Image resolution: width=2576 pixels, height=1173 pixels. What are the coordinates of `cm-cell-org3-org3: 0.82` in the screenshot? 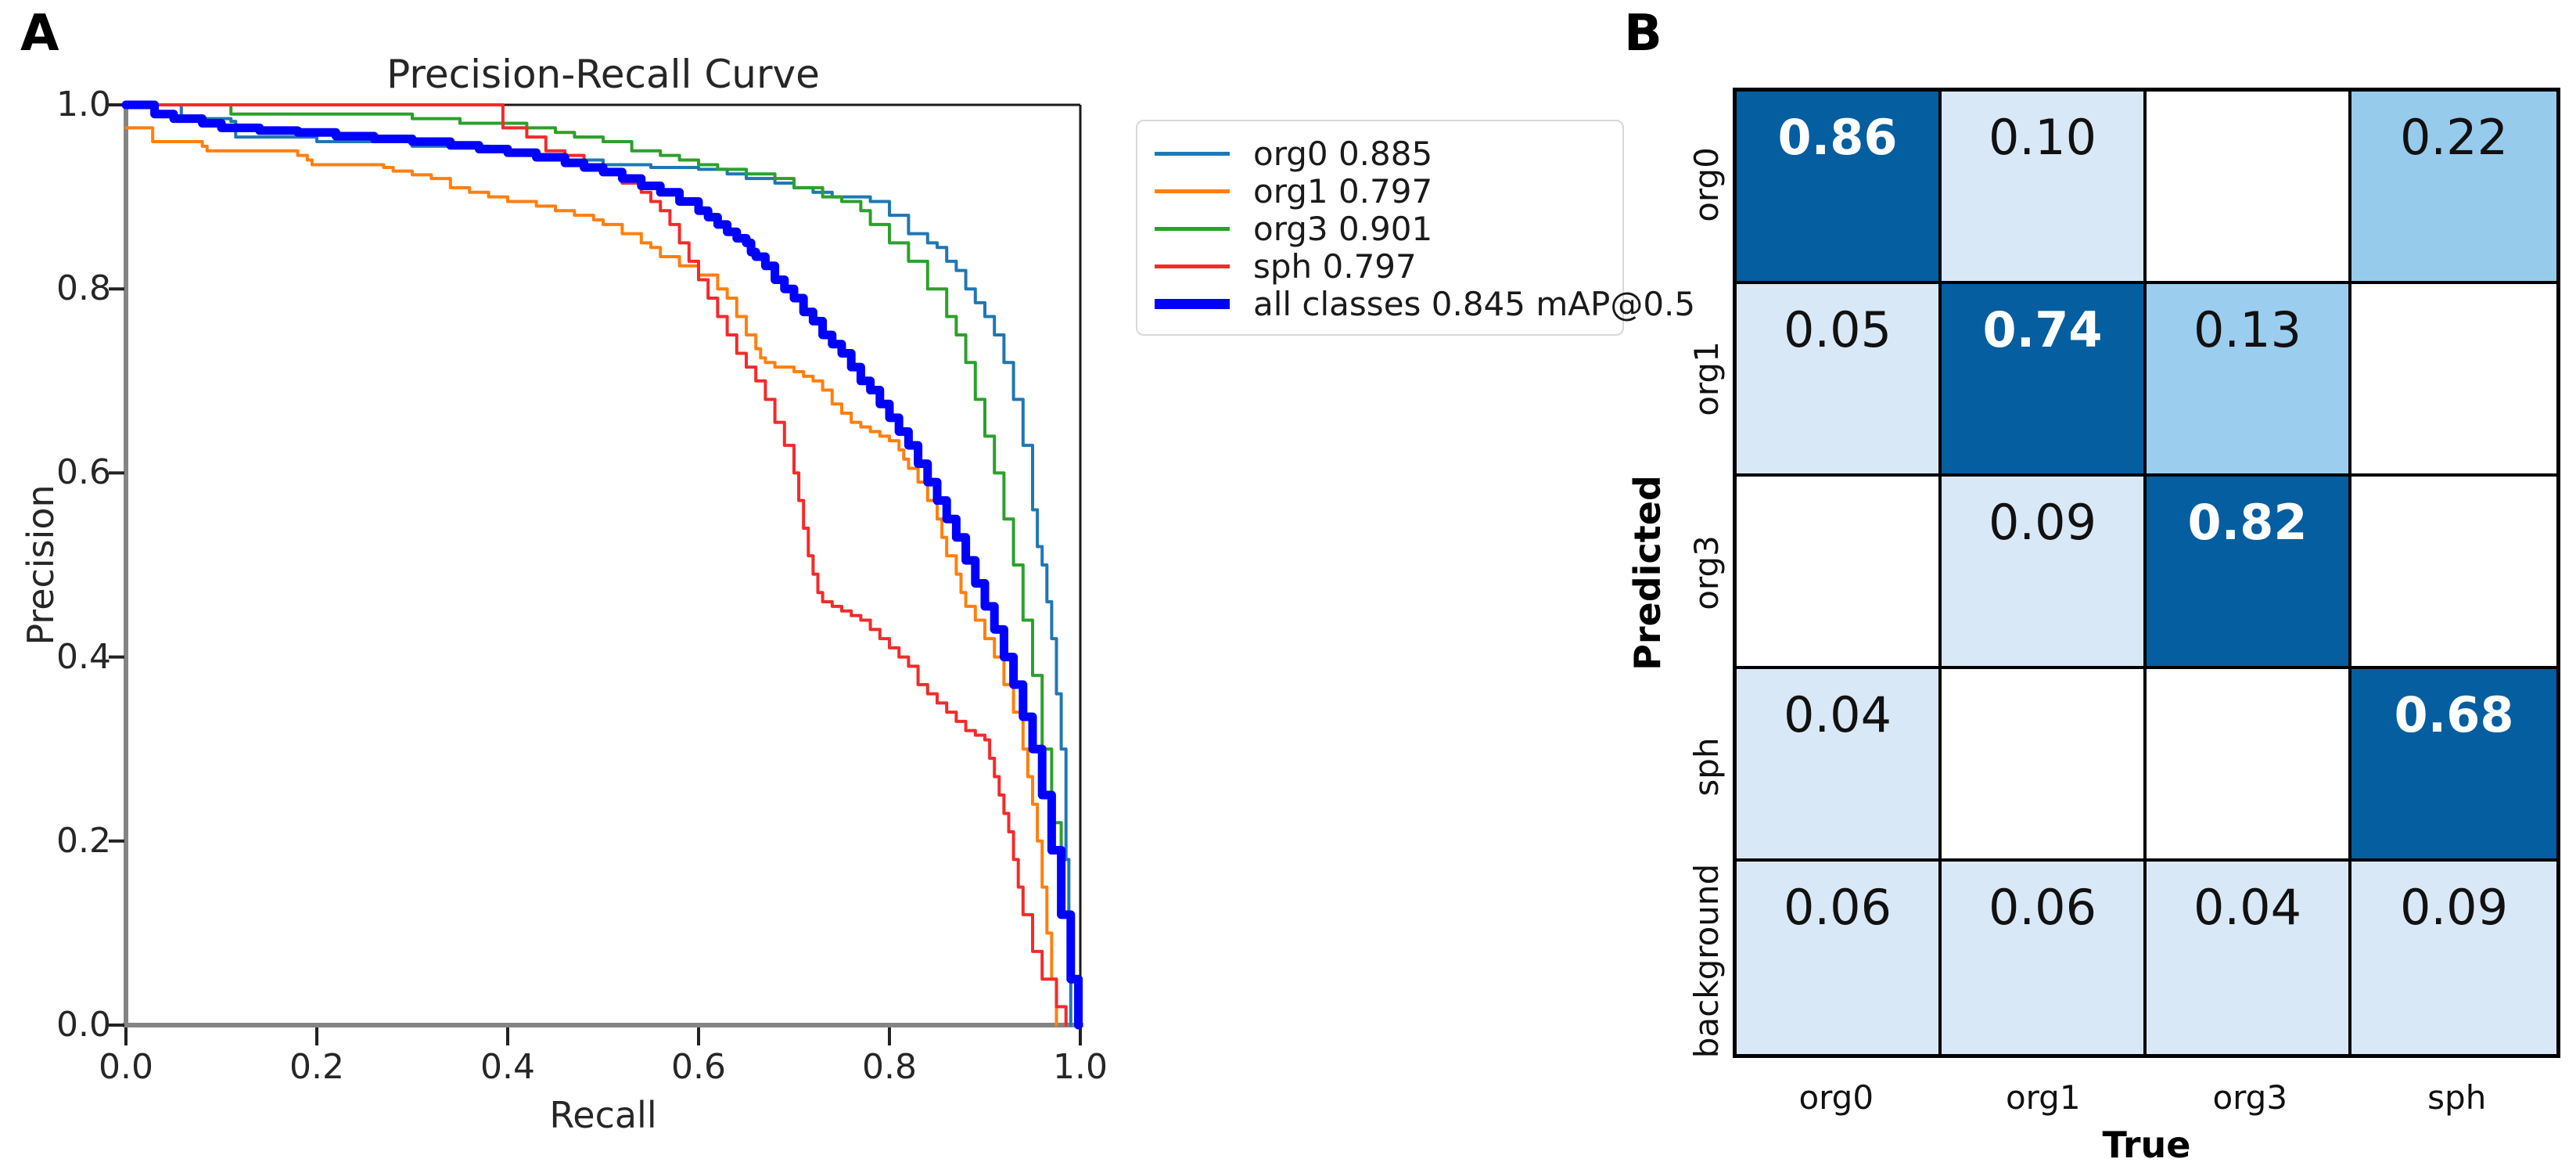 It's located at (2249, 573).